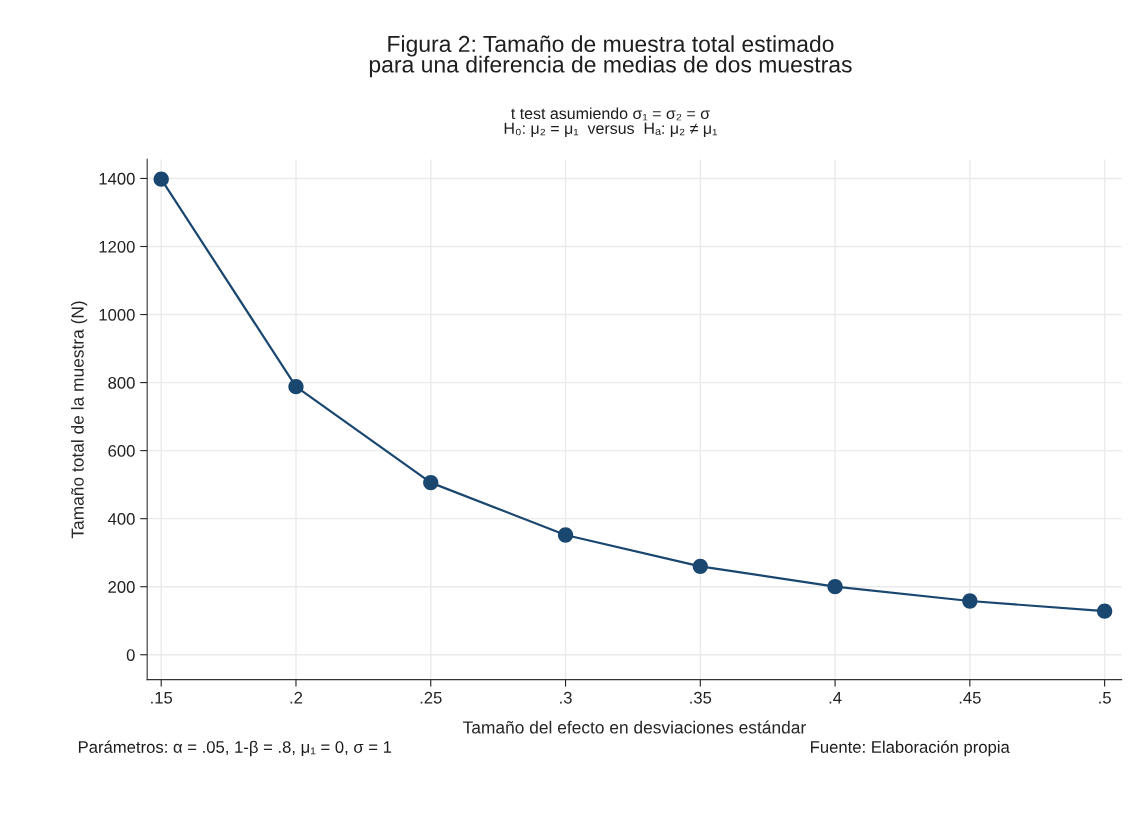 This screenshot has width=1141, height=839. Describe the element at coordinates (701, 697) in the screenshot. I see `x-tick-label: .35` at that location.